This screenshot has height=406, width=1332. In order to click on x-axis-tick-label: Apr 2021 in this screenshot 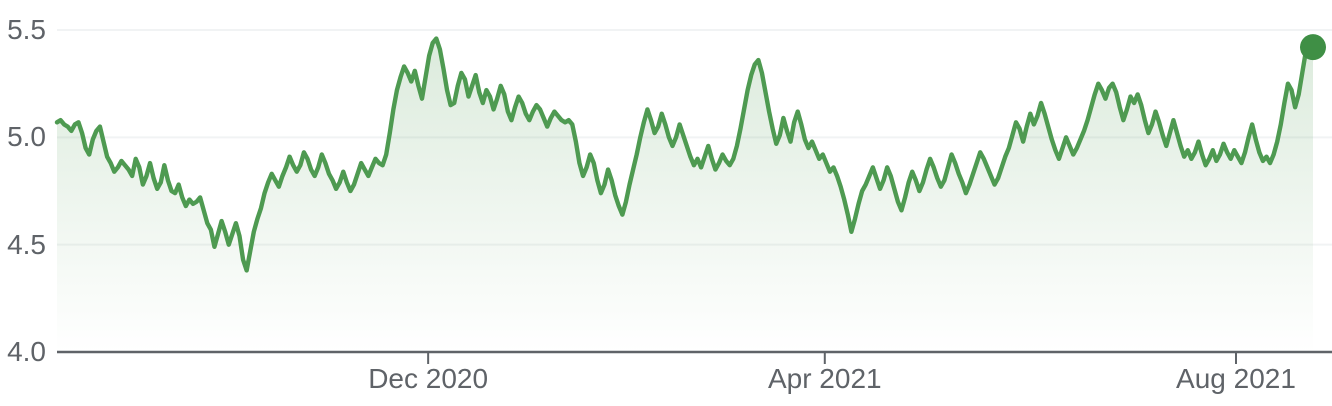, I will do `click(824, 378)`.